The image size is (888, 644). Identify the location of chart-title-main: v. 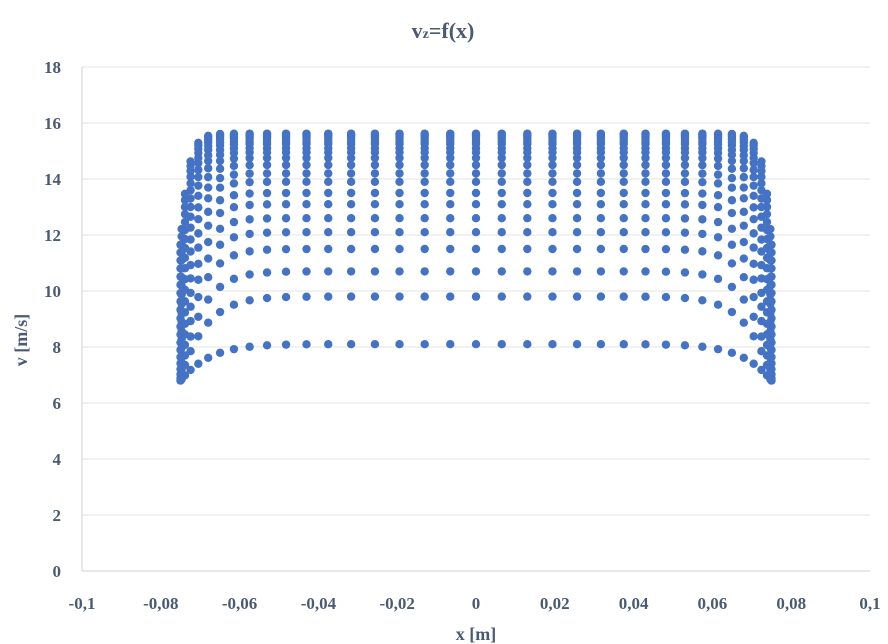
(417, 30).